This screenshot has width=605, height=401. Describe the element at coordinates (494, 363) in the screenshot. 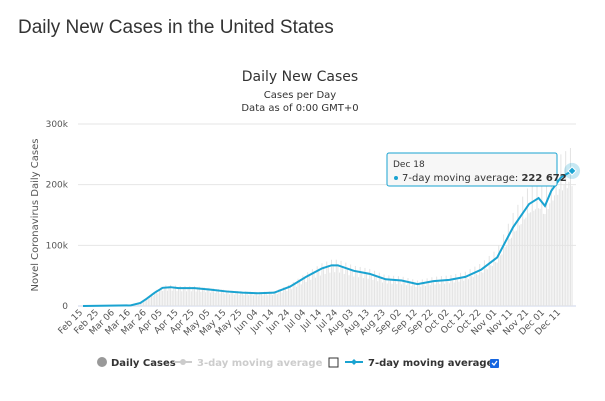

I see `checkbox-7-day` at that location.